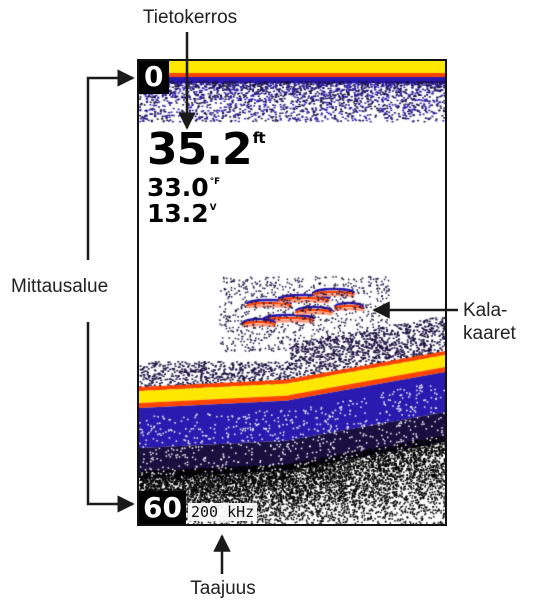 This screenshot has width=546, height=607. What do you see at coordinates (213, 208) in the screenshot?
I see `voltage-unit: V` at bounding box center [213, 208].